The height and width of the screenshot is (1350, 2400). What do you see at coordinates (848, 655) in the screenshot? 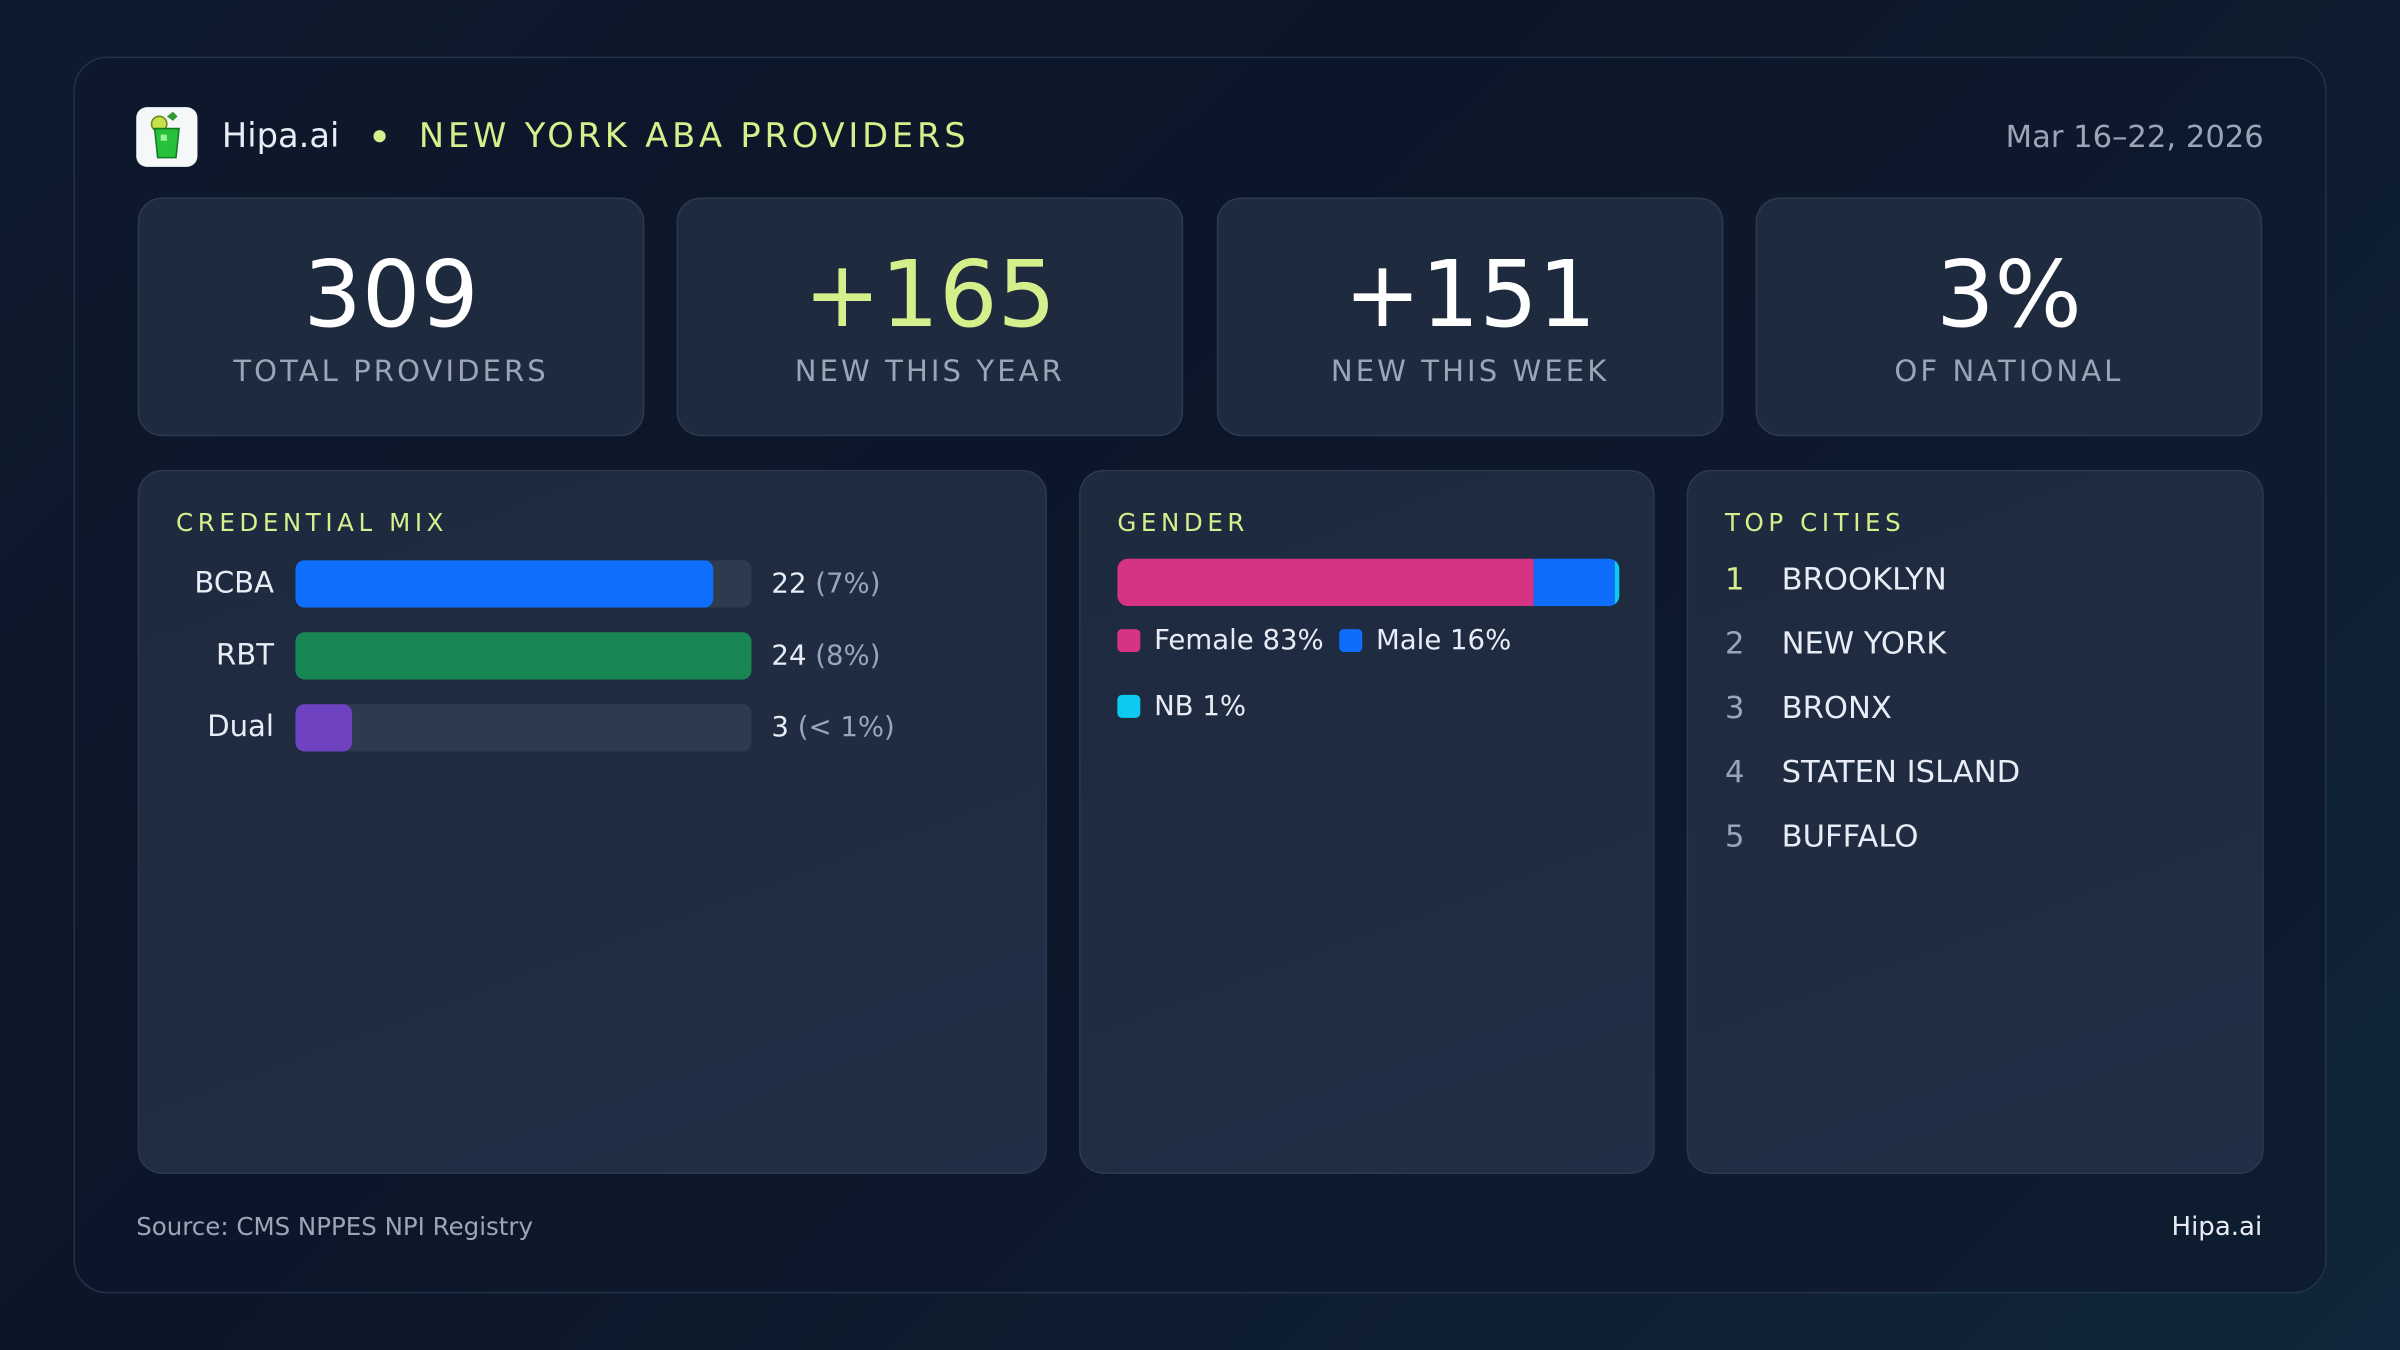
I see `credential-pct: (8%)` at bounding box center [848, 655].